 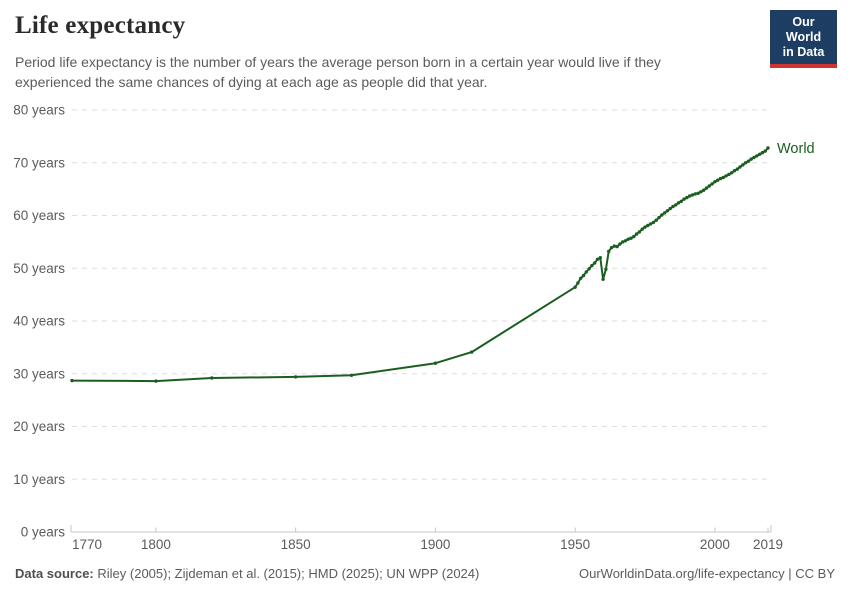 I want to click on x-axis-tick-label: 1800, so click(x=156, y=544).